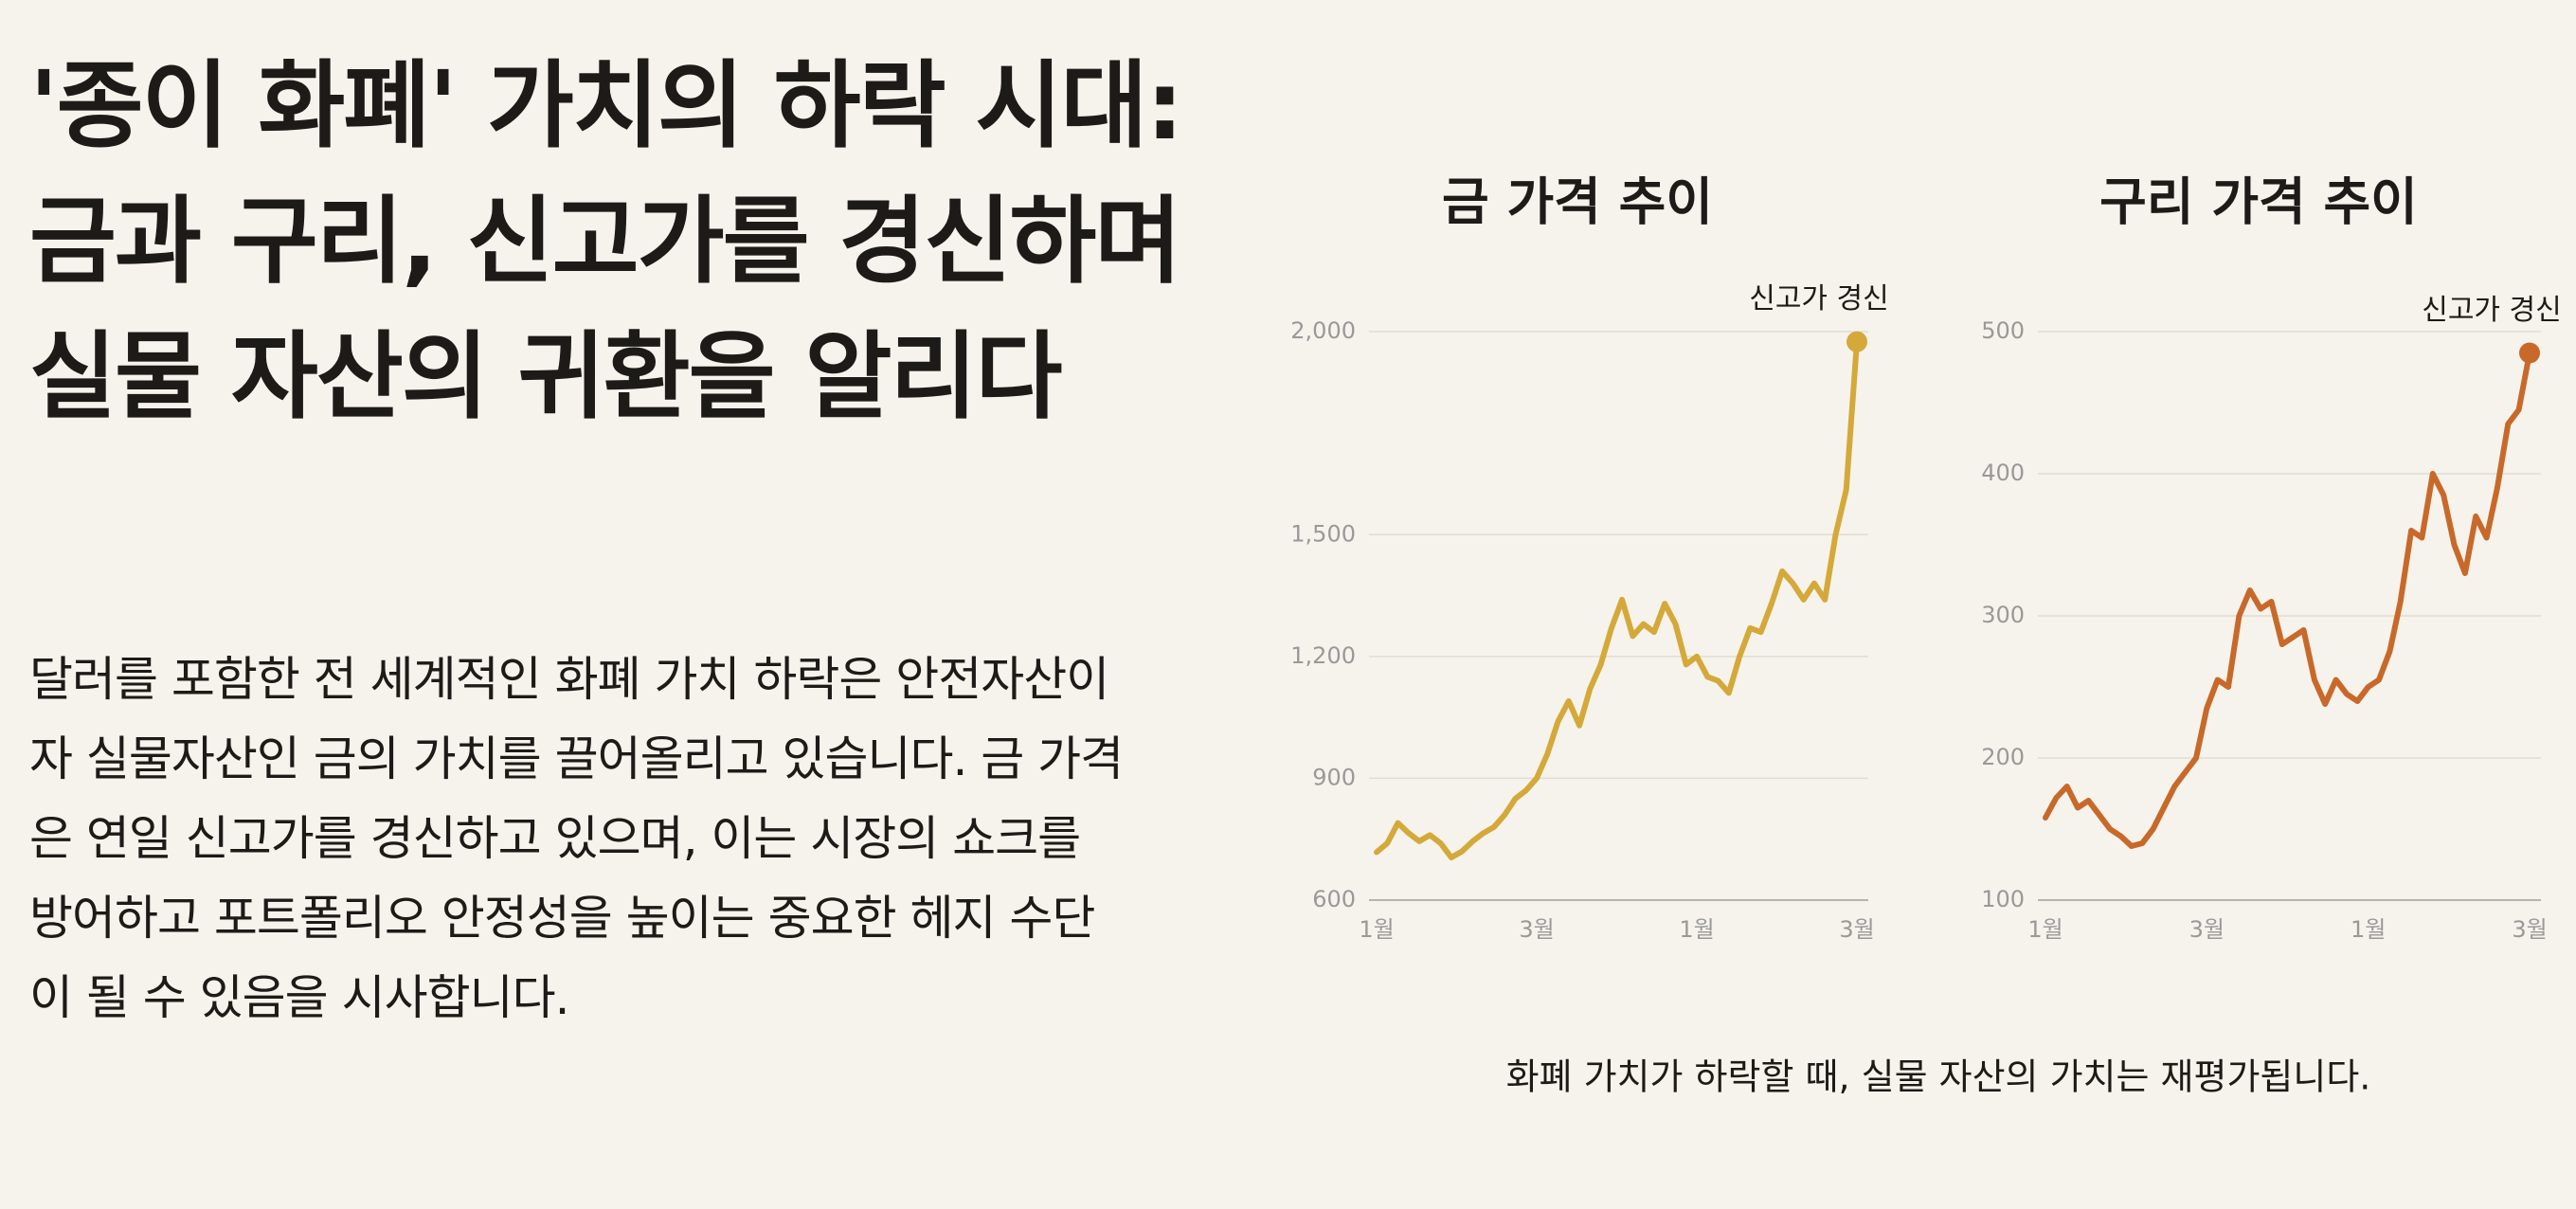  Describe the element at coordinates (2003, 473) in the screenshot. I see `y-tick-label: 400` at that location.